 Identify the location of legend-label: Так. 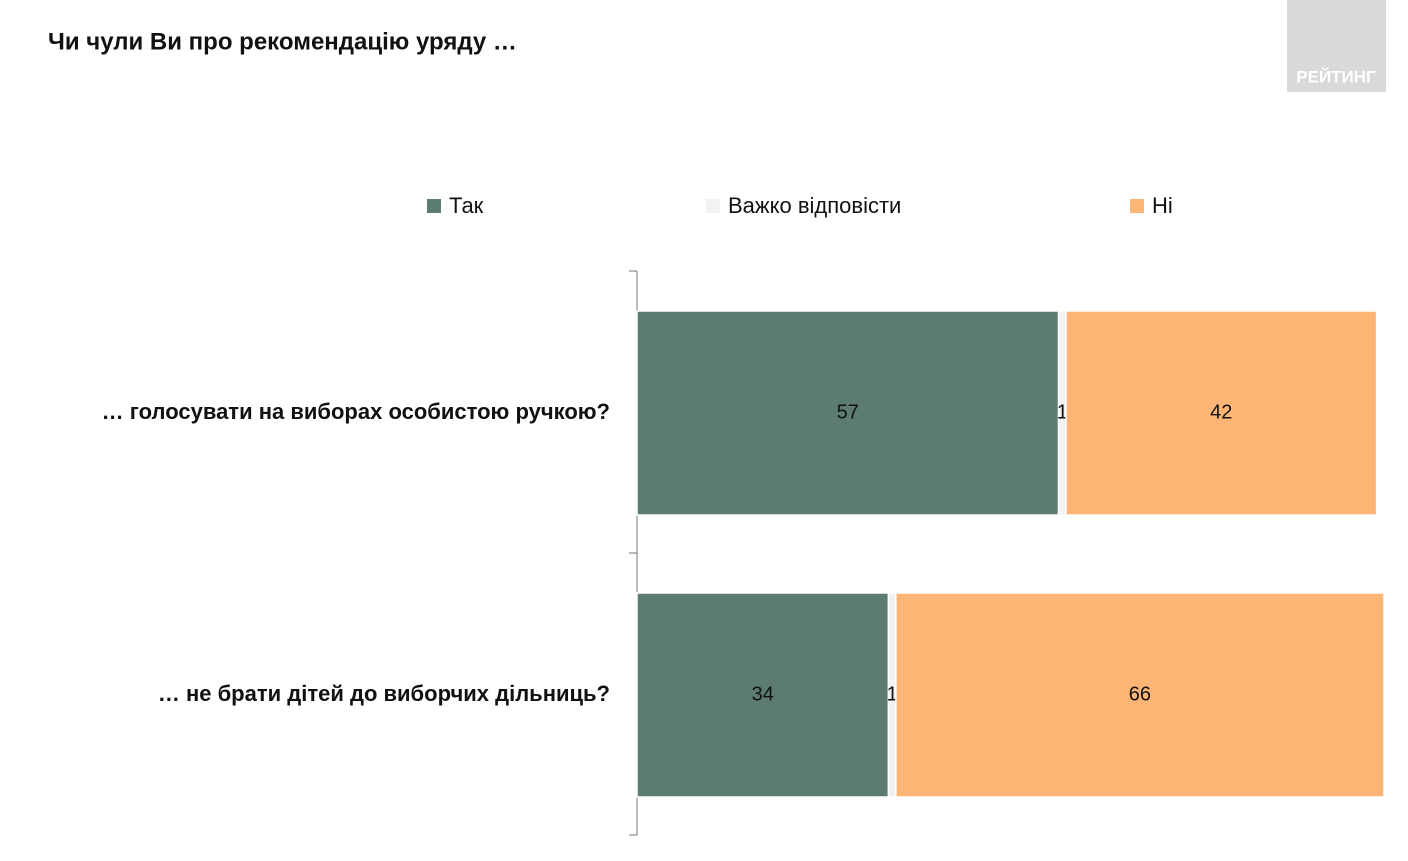
(466, 205).